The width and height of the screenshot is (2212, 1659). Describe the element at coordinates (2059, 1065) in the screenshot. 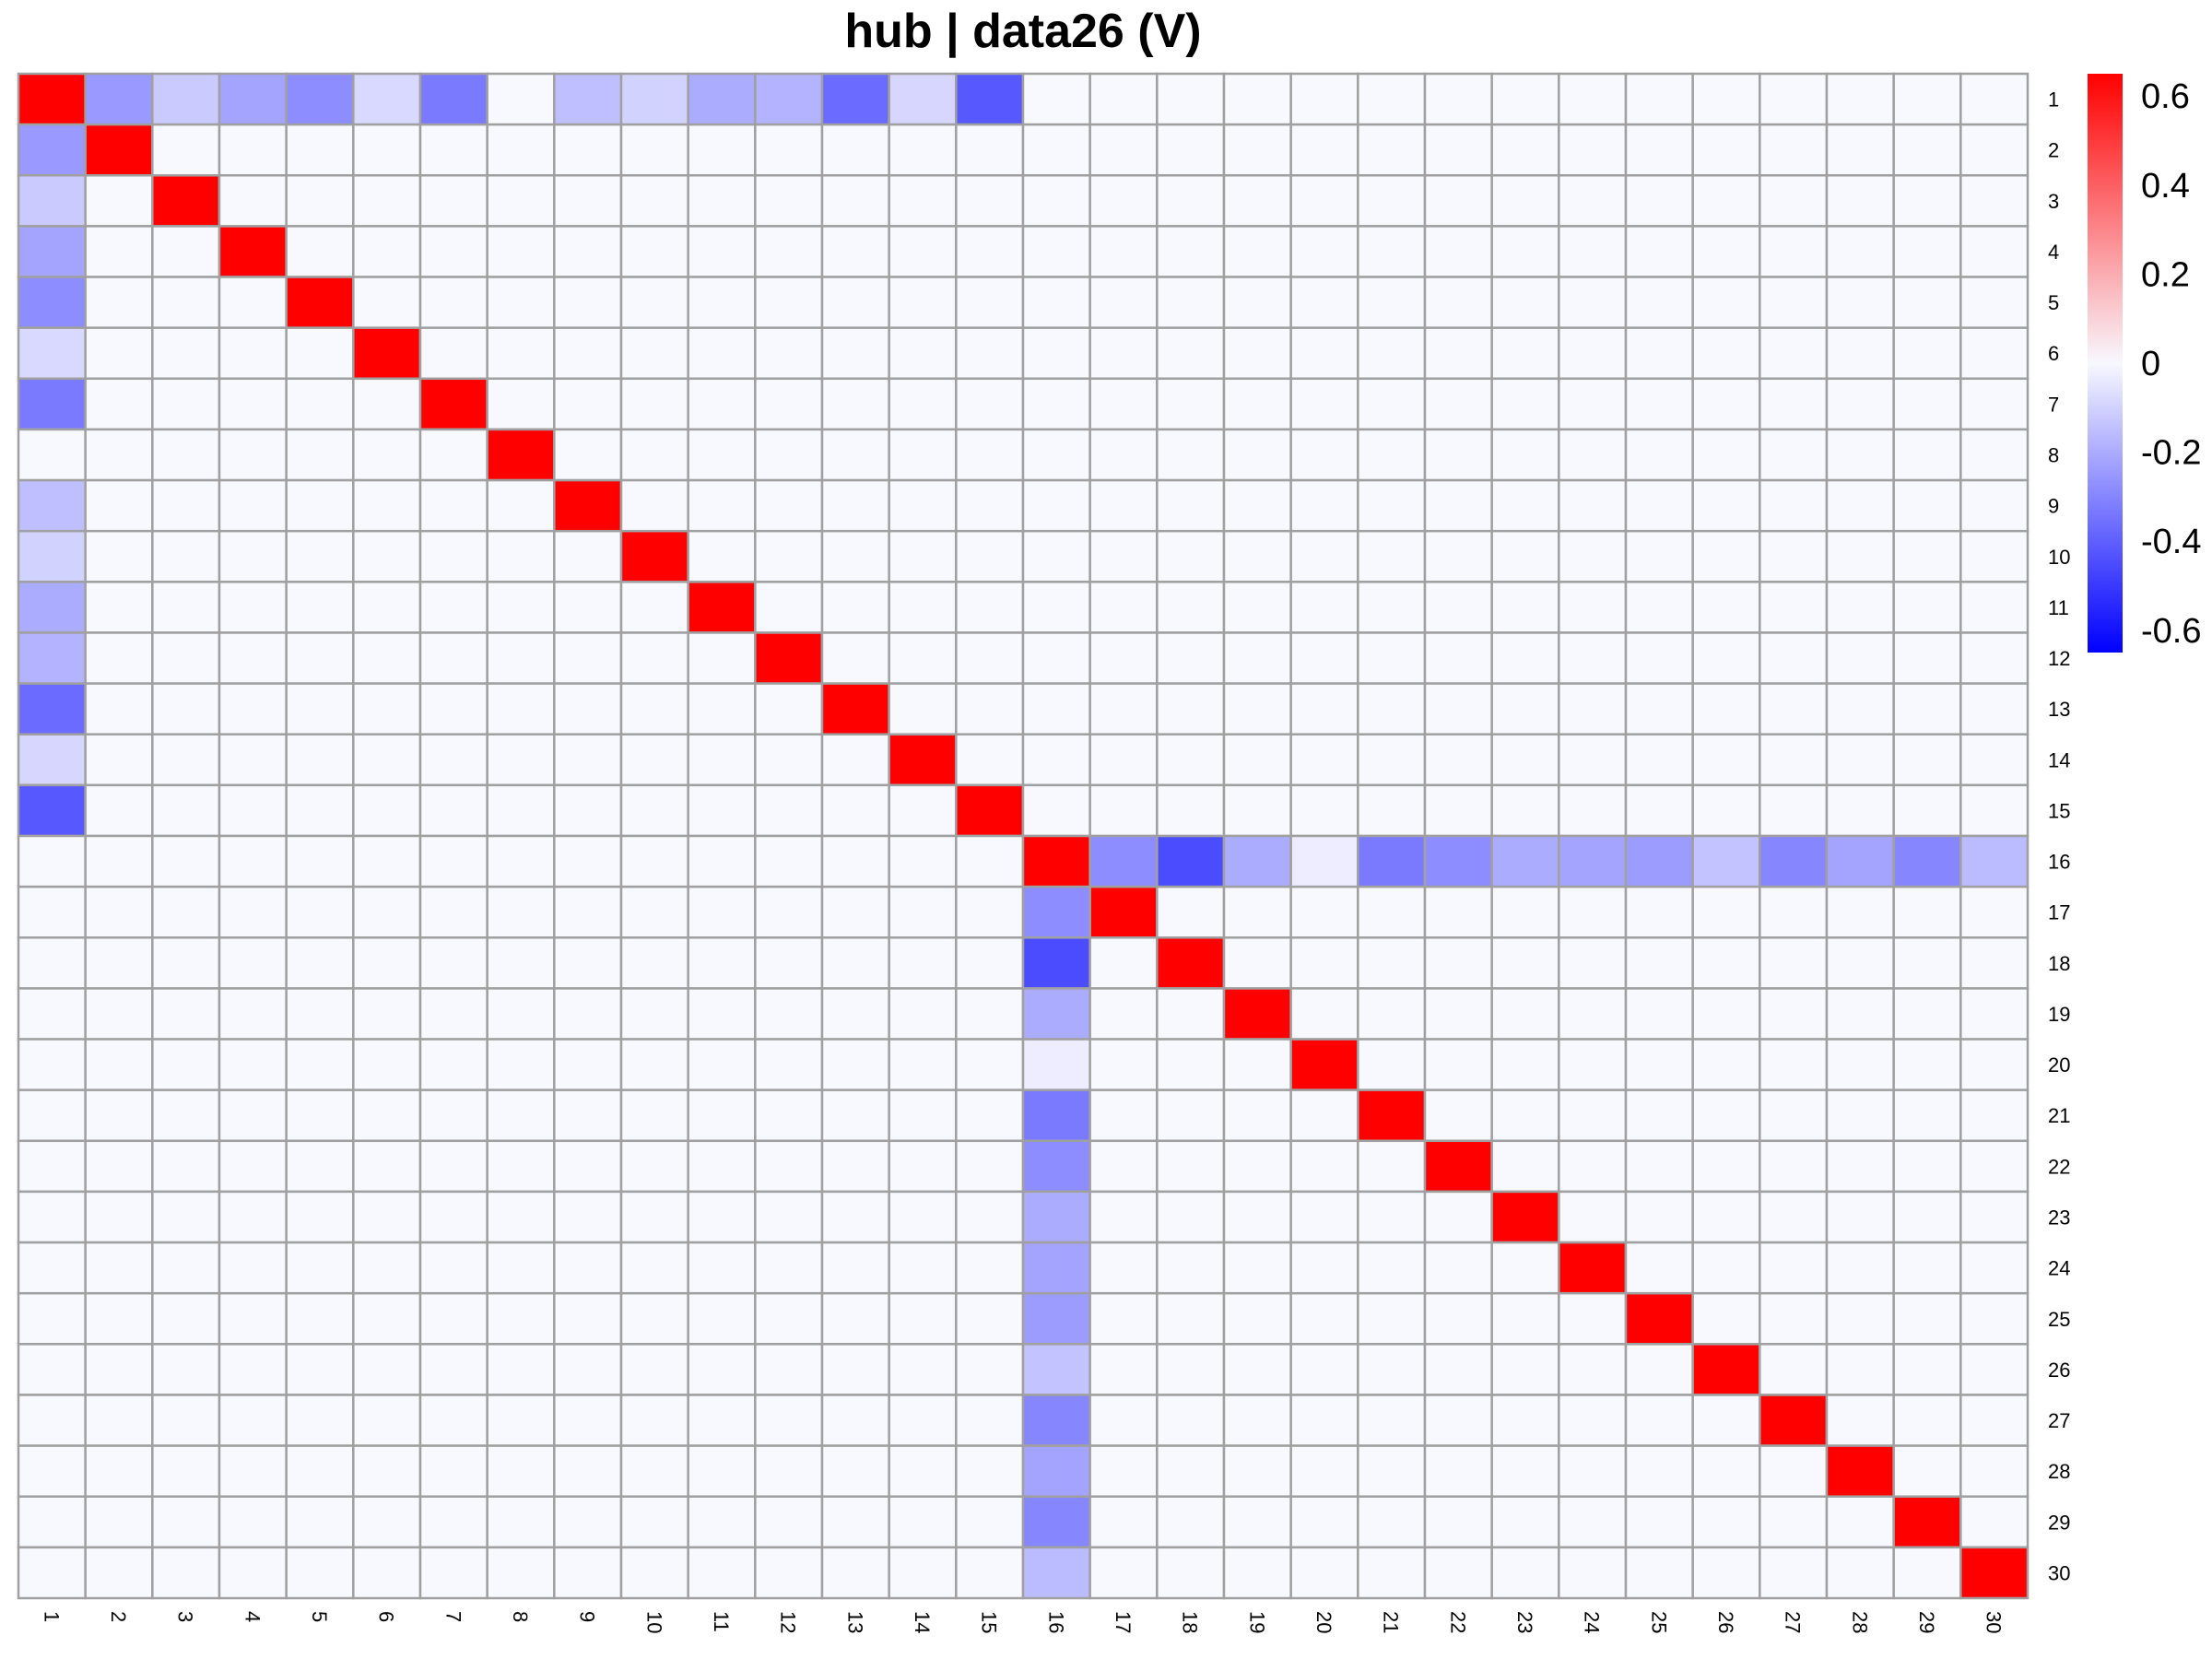

I see `row-tick-label: 20` at that location.